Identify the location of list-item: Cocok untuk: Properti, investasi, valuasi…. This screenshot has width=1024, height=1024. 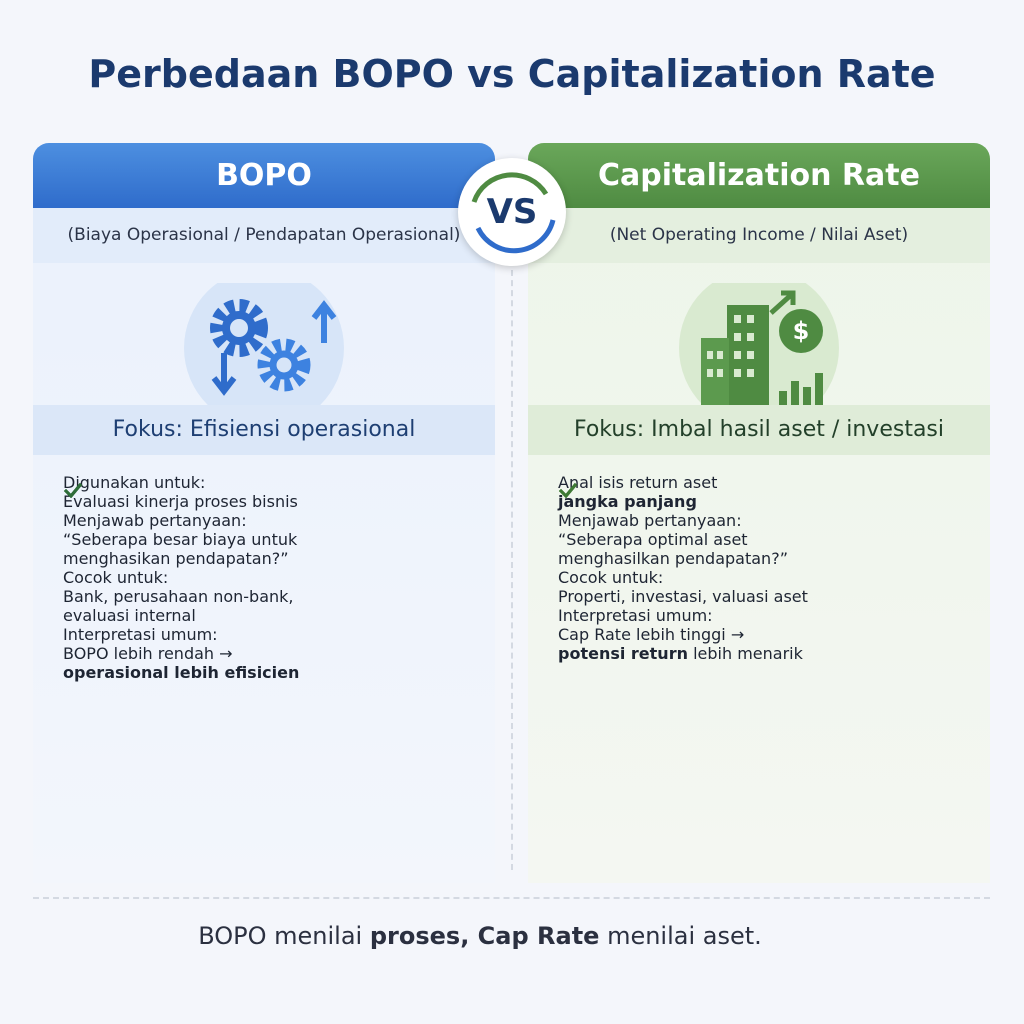
(769, 544).